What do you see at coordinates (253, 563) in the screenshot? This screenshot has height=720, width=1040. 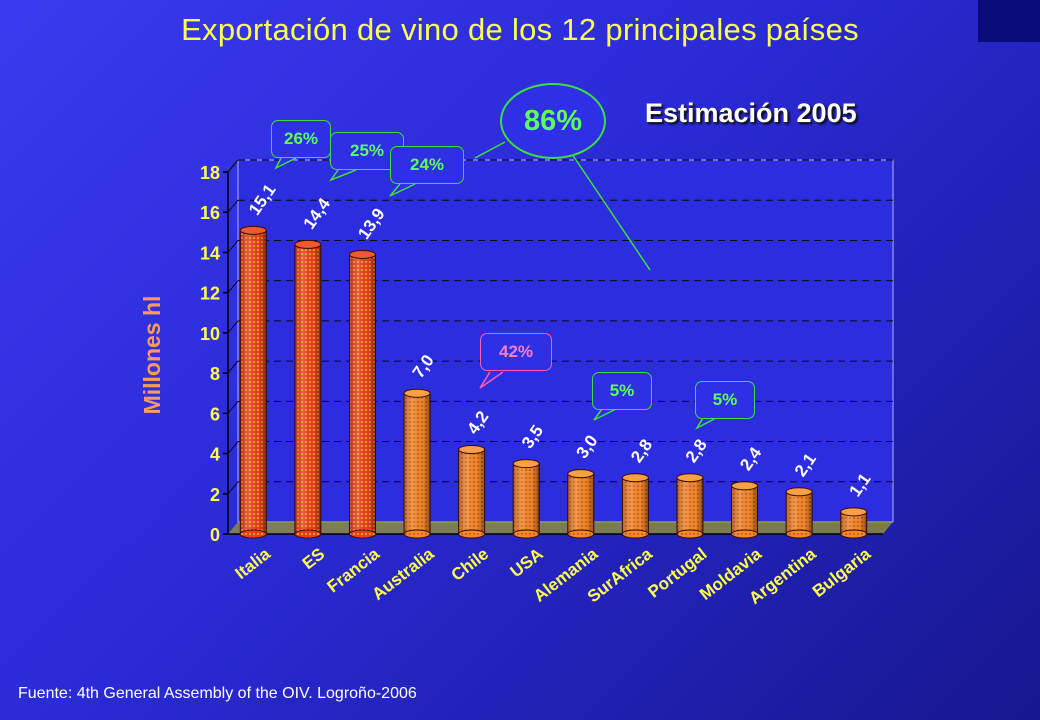 I see `x-tick-label: Italia` at bounding box center [253, 563].